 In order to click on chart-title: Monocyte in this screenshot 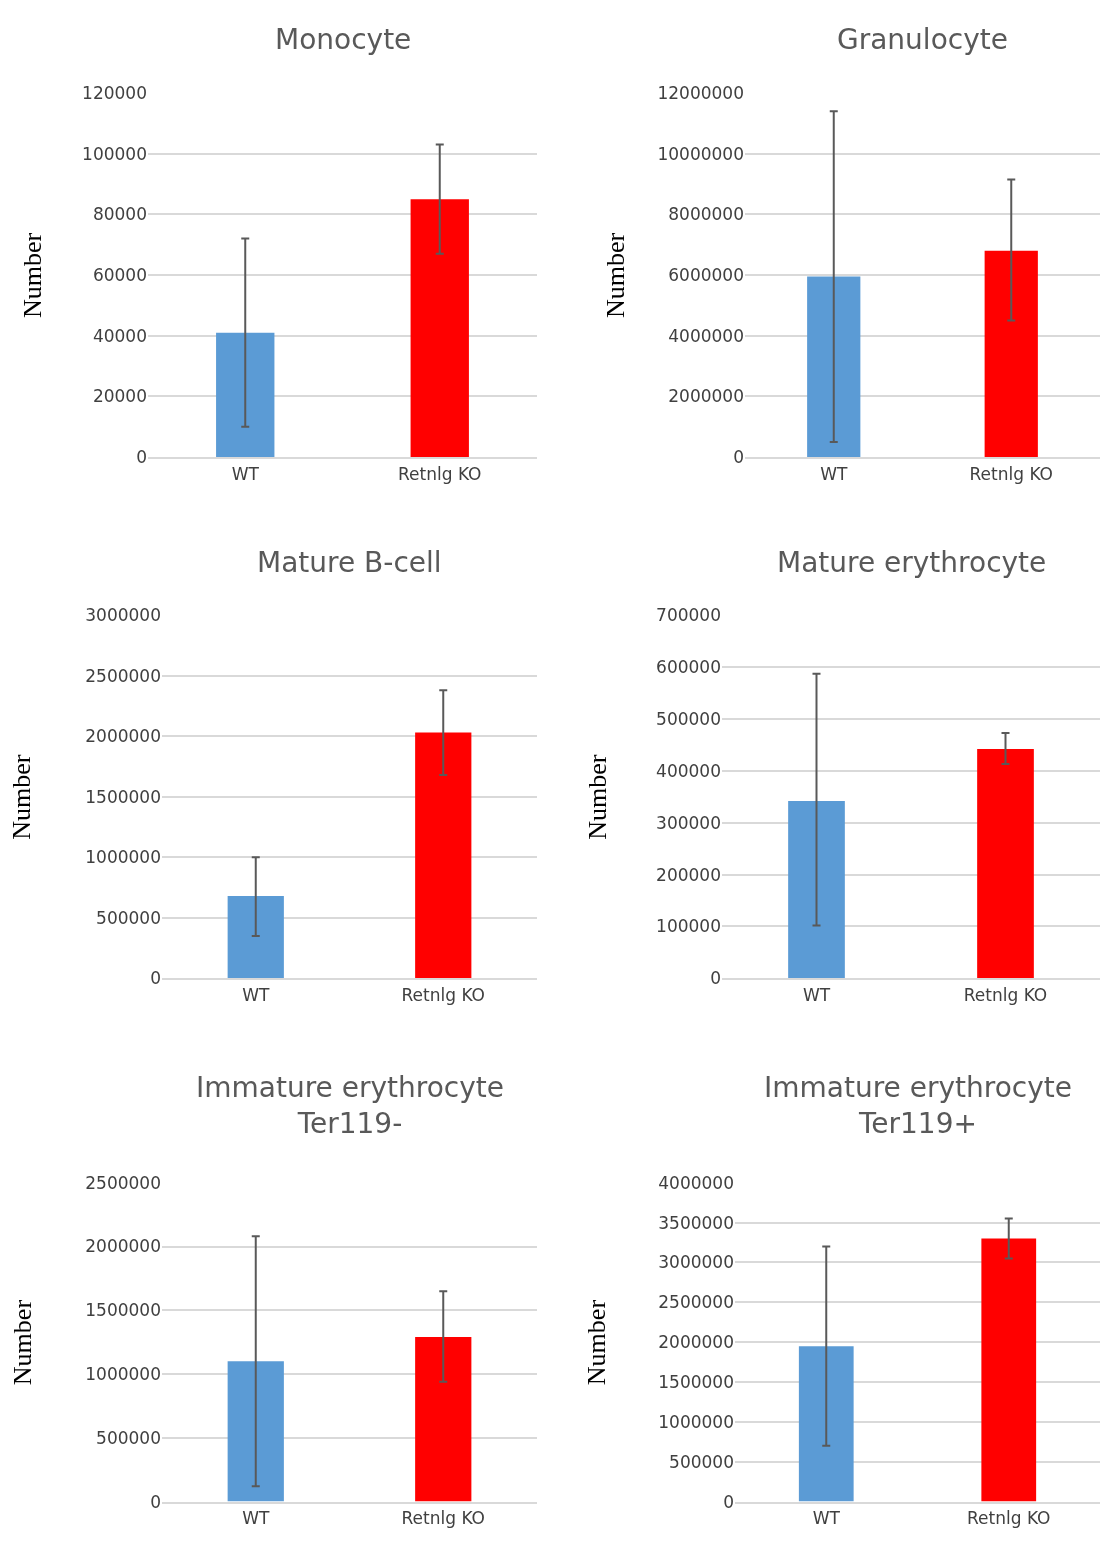, I will do `click(343, 39)`.